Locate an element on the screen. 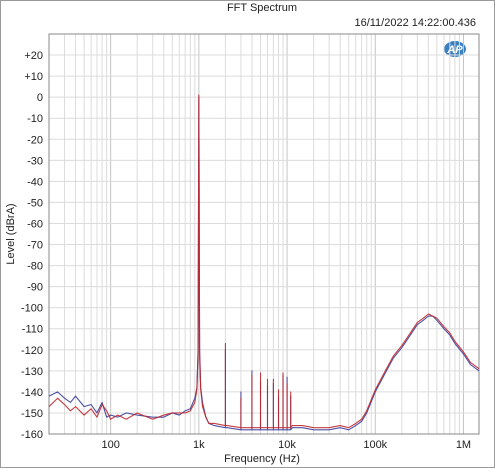 Image resolution: width=495 pixels, height=468 pixels. y-tick-label: -40 is located at coordinates (35, 182).